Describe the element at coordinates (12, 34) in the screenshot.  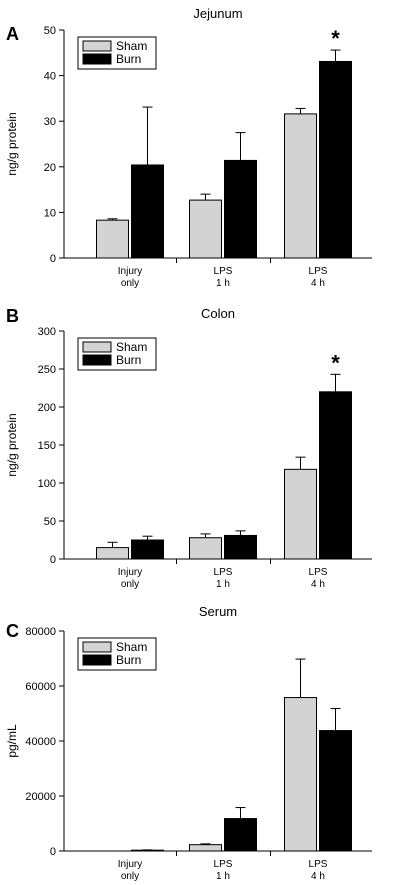
I see `panel-letter: A` at that location.